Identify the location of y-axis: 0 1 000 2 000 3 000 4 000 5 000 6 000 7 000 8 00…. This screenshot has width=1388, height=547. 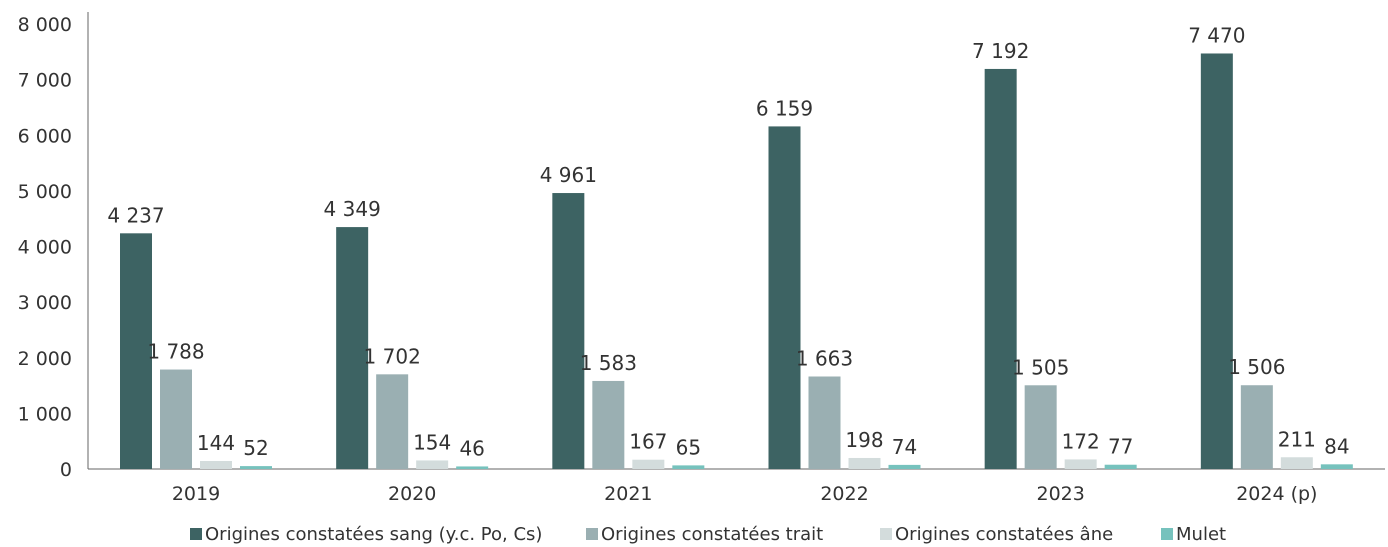
(53, 246).